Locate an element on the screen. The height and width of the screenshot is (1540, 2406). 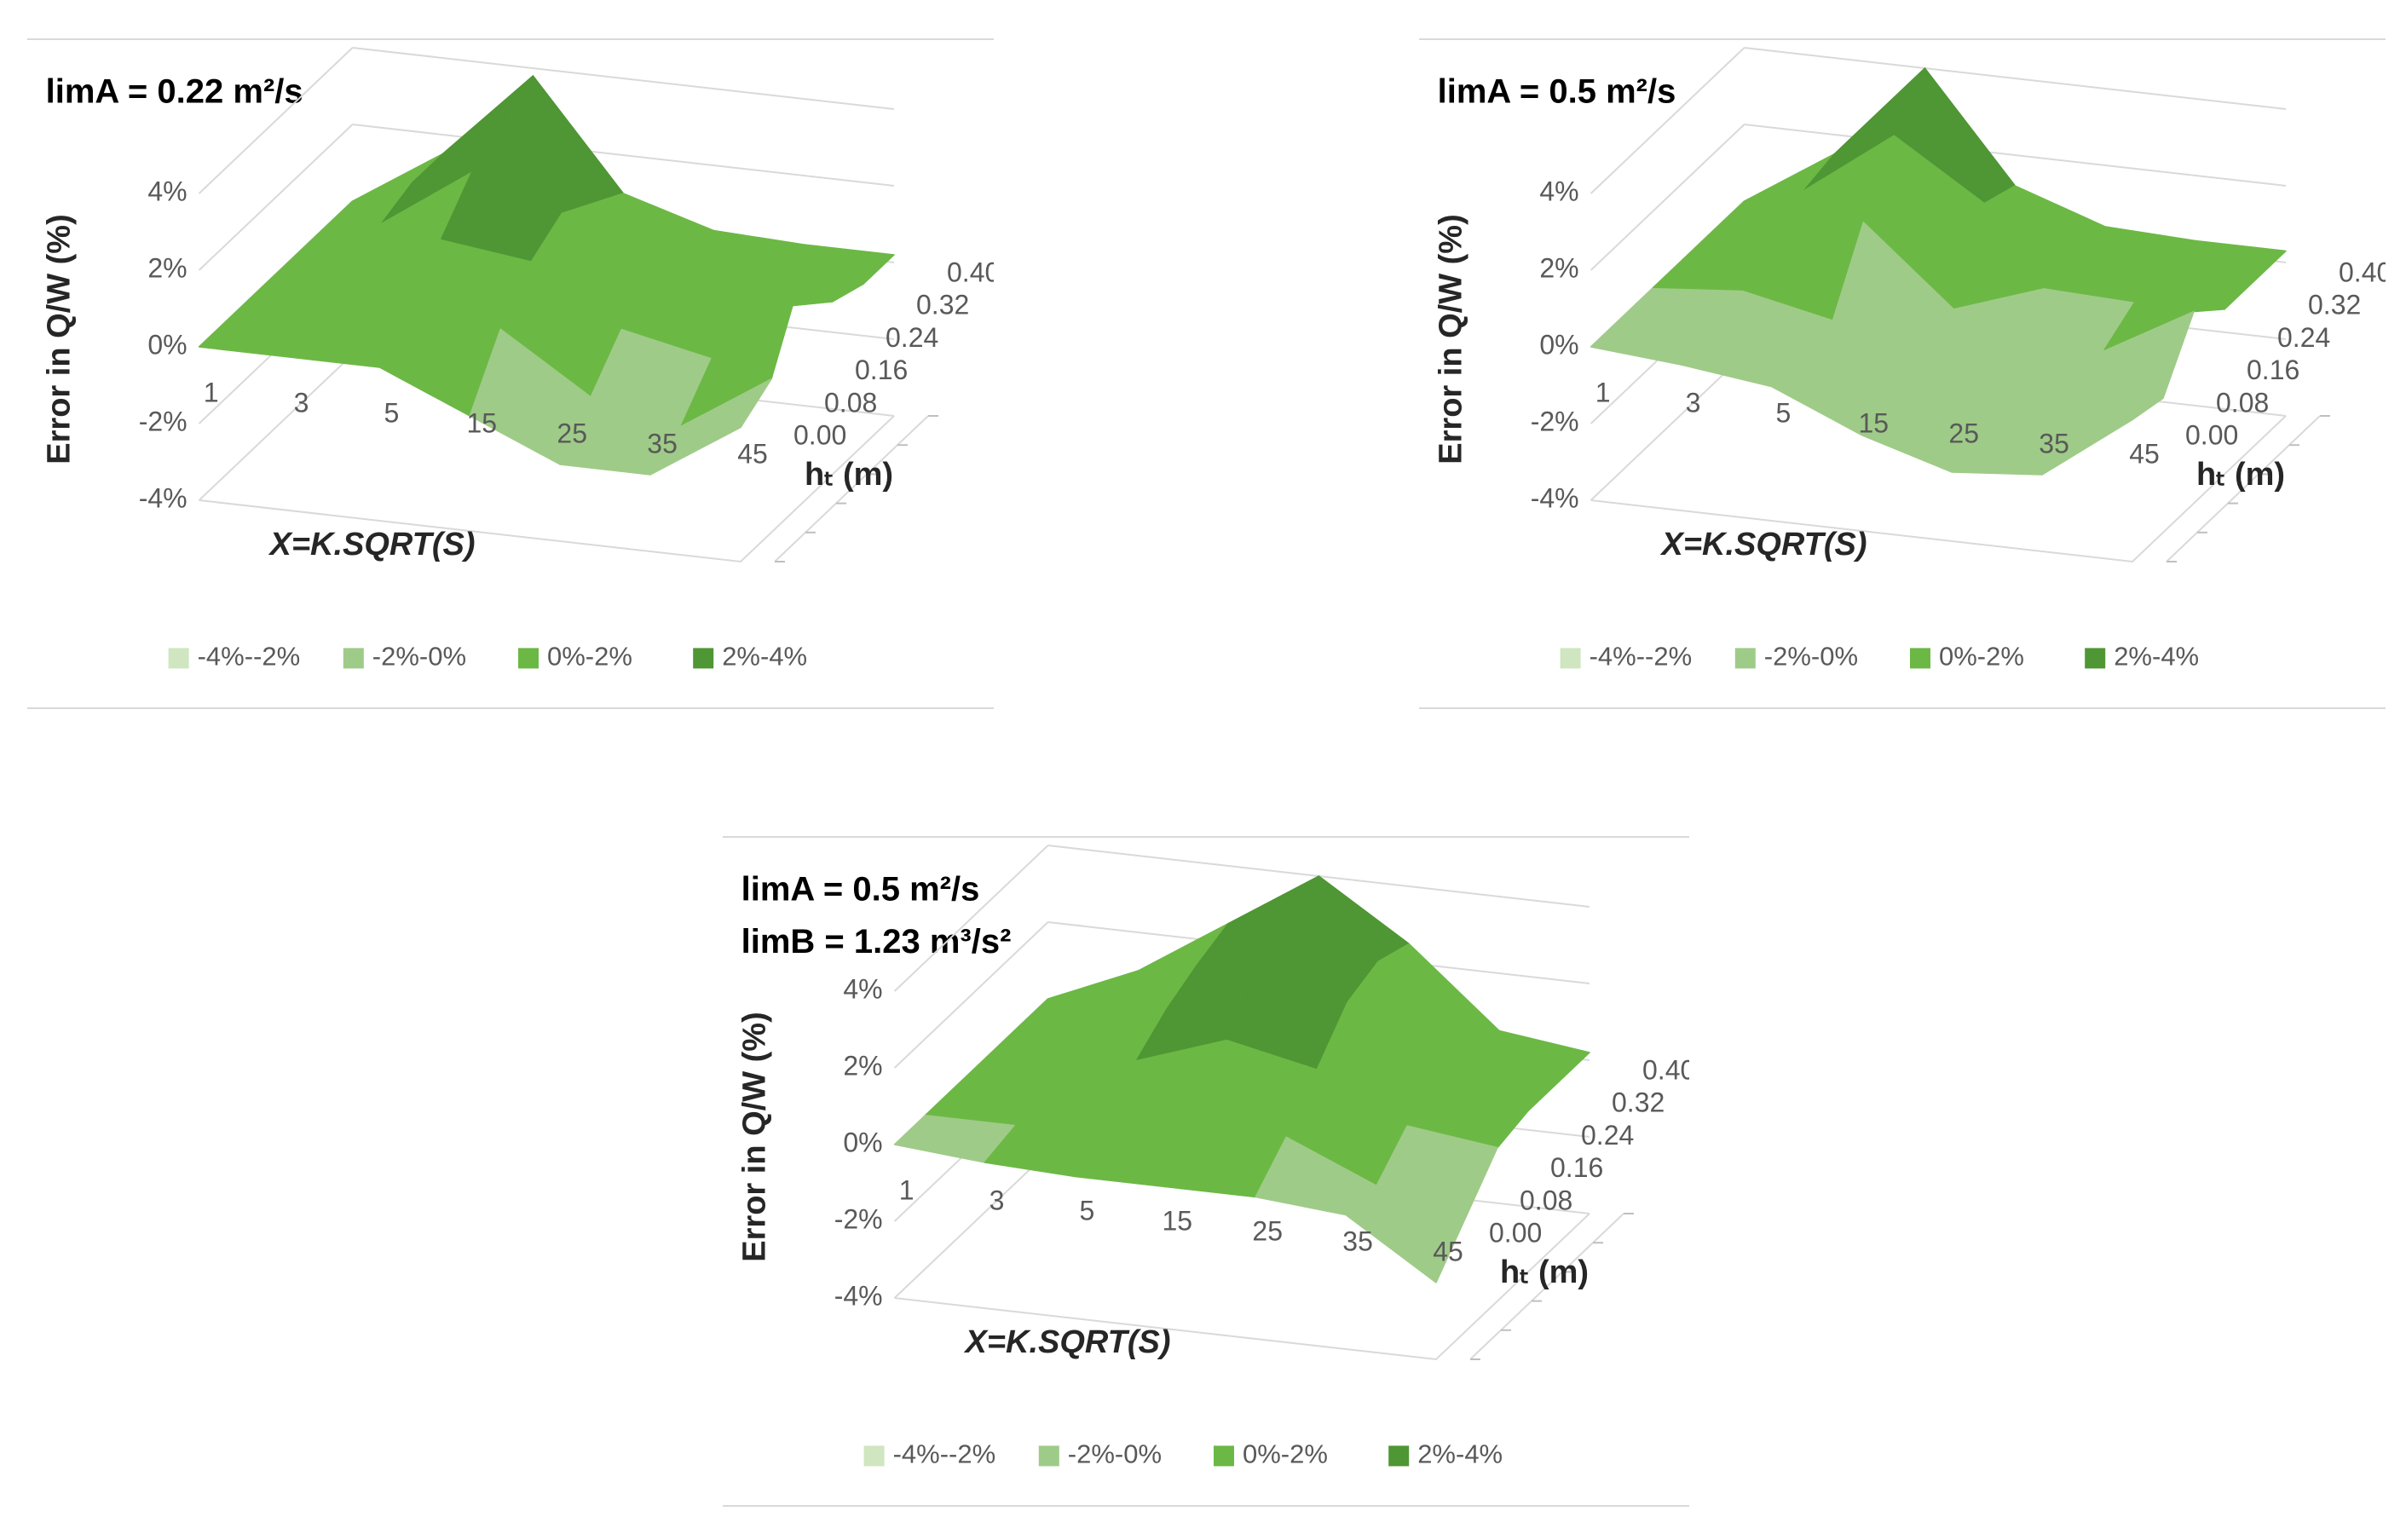
surface-cell is located at coordinates (1406, 1234).